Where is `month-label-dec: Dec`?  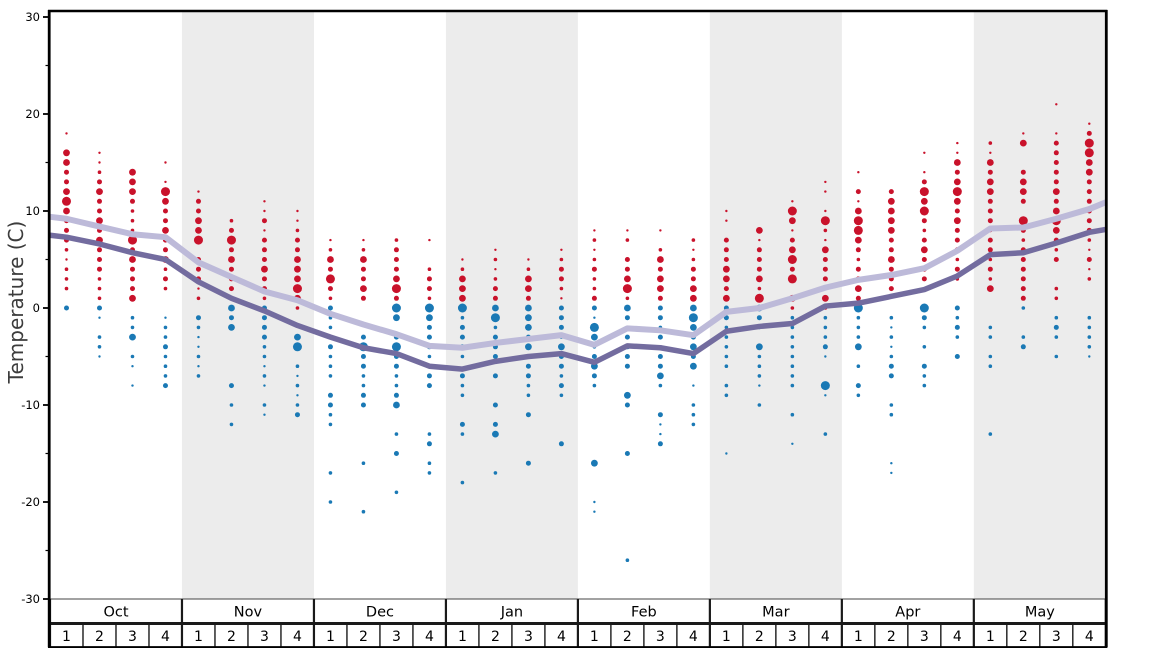
month-label-dec: Dec is located at coordinates (380, 613).